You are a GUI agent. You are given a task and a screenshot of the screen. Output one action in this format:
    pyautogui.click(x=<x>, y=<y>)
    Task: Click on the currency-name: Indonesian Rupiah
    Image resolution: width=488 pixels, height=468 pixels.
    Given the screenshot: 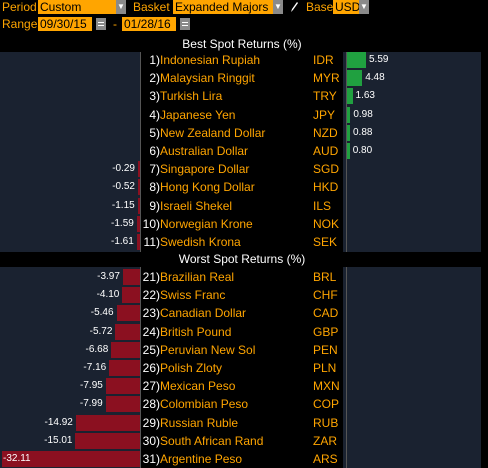 What is the action you would take?
    pyautogui.click(x=210, y=60)
    